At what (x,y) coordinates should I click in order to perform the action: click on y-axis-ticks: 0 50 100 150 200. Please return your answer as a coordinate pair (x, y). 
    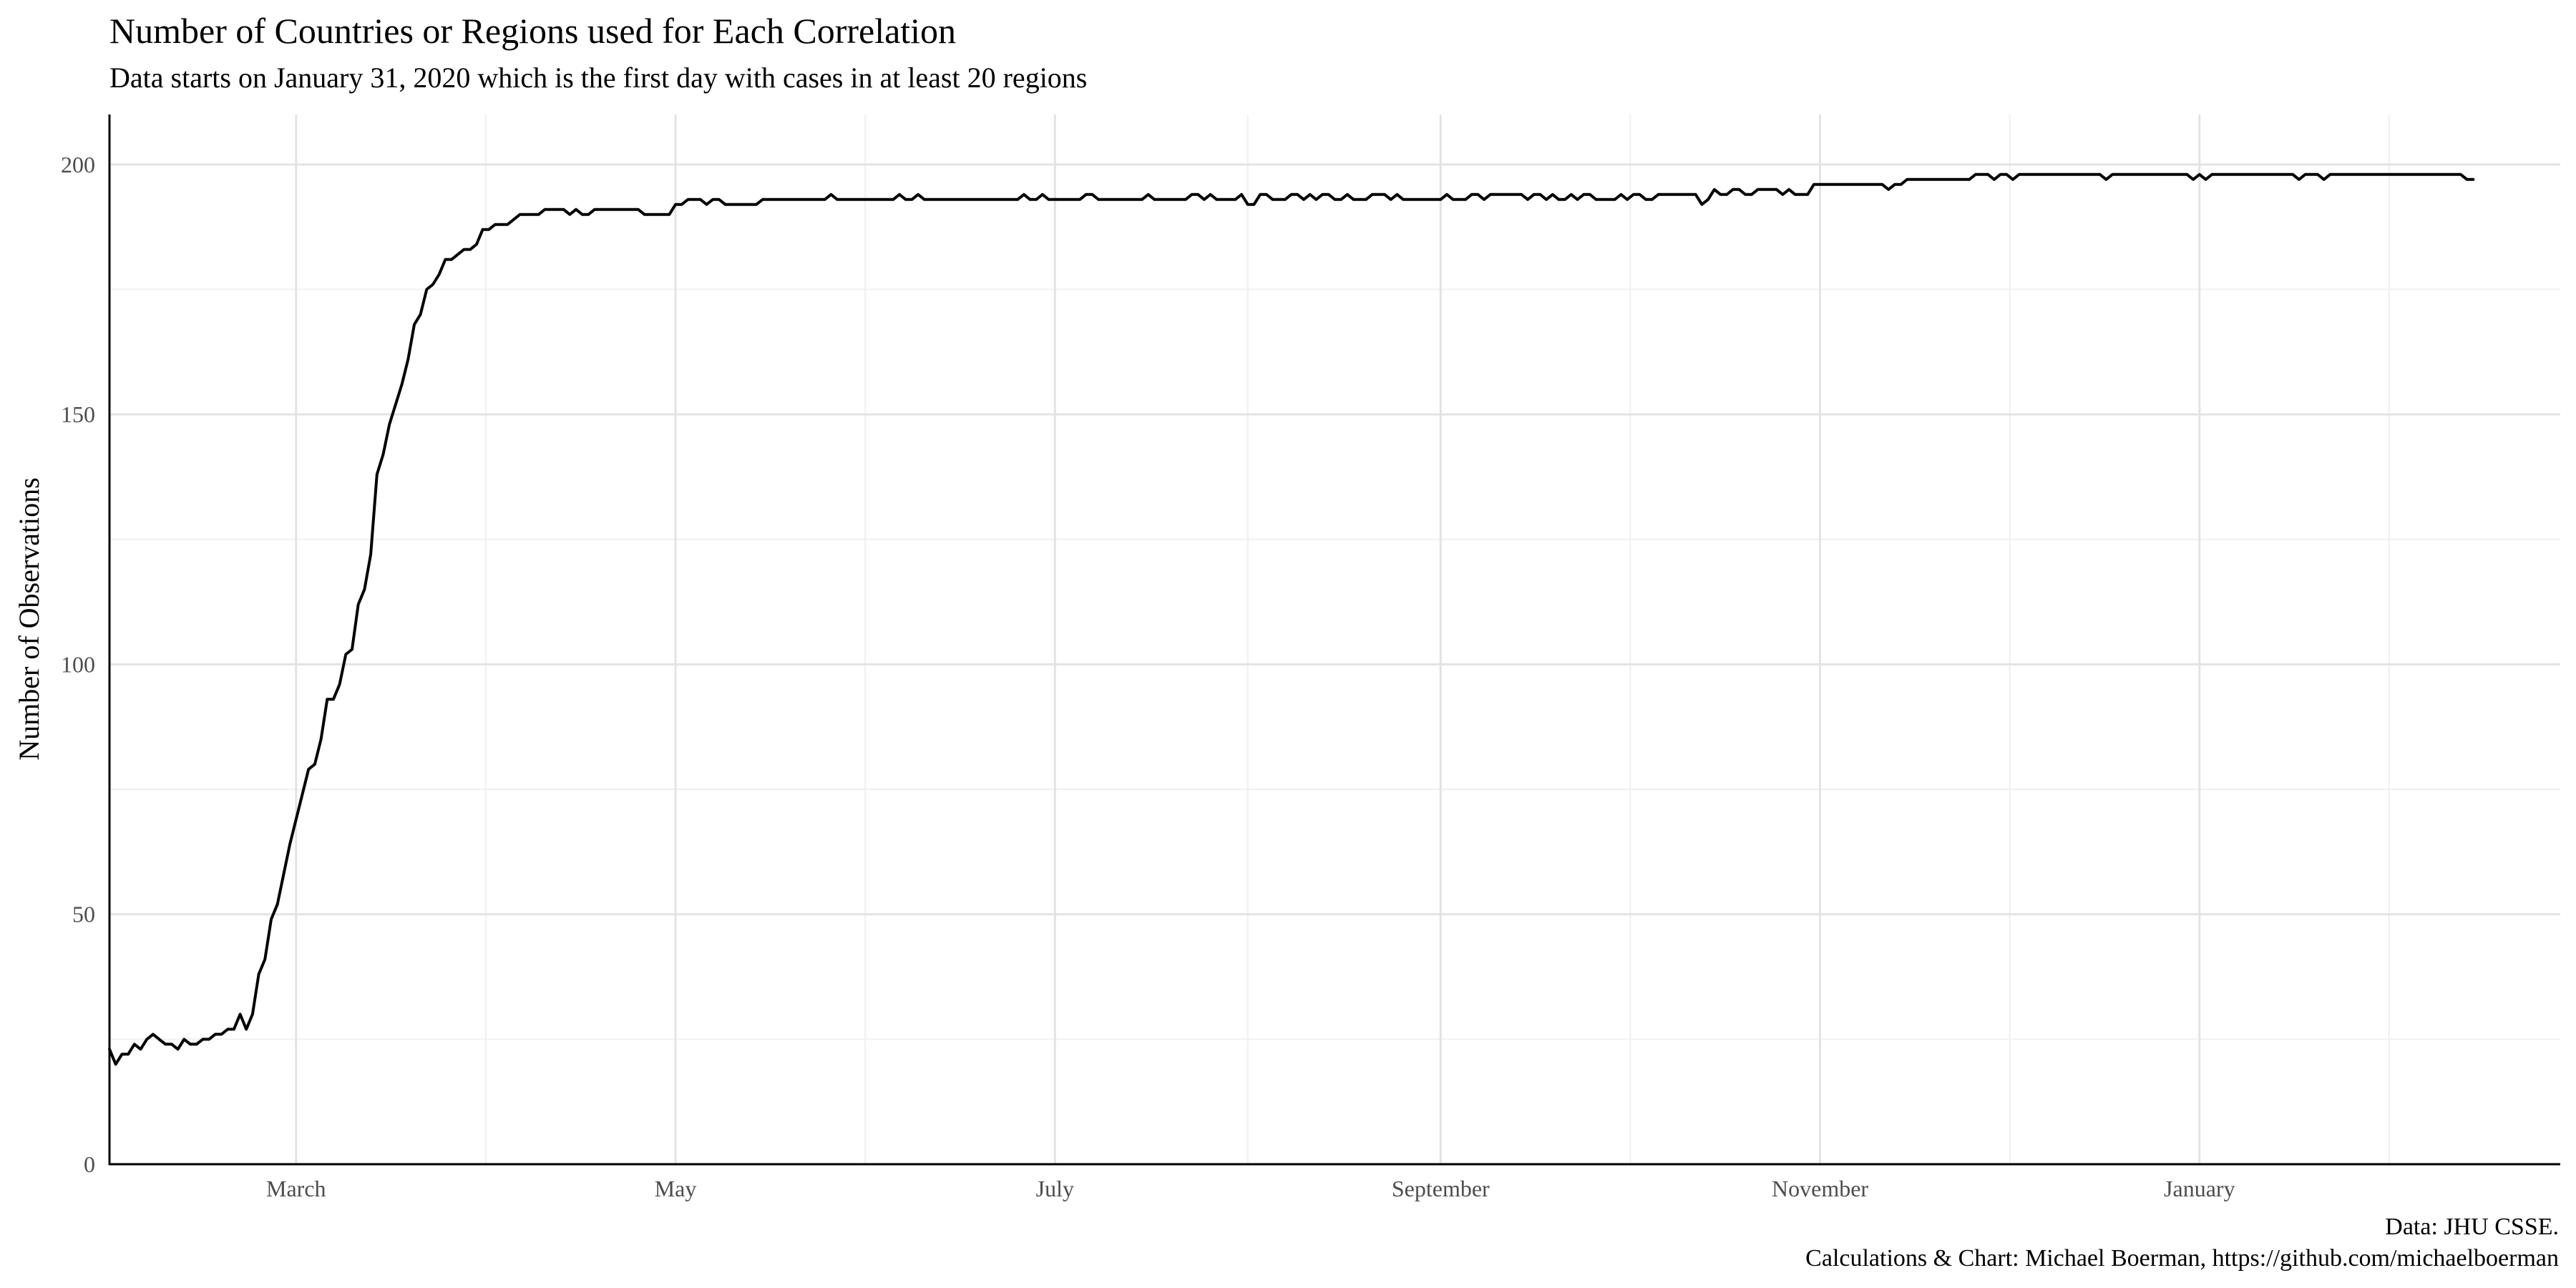
    Looking at the image, I should click on (78, 664).